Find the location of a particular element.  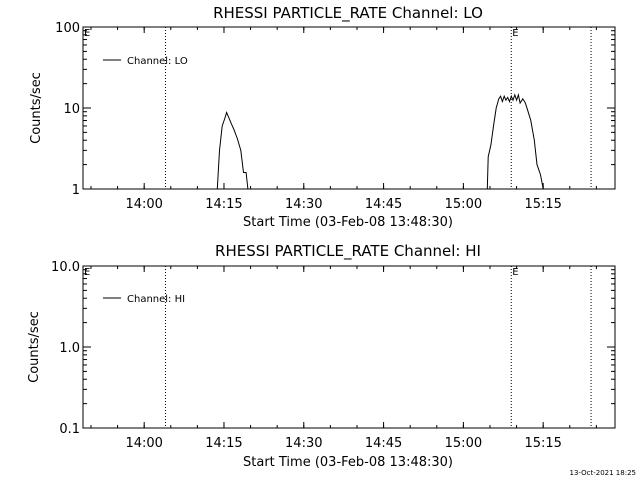

y-tick-label: 10.0 is located at coordinates (65, 267).